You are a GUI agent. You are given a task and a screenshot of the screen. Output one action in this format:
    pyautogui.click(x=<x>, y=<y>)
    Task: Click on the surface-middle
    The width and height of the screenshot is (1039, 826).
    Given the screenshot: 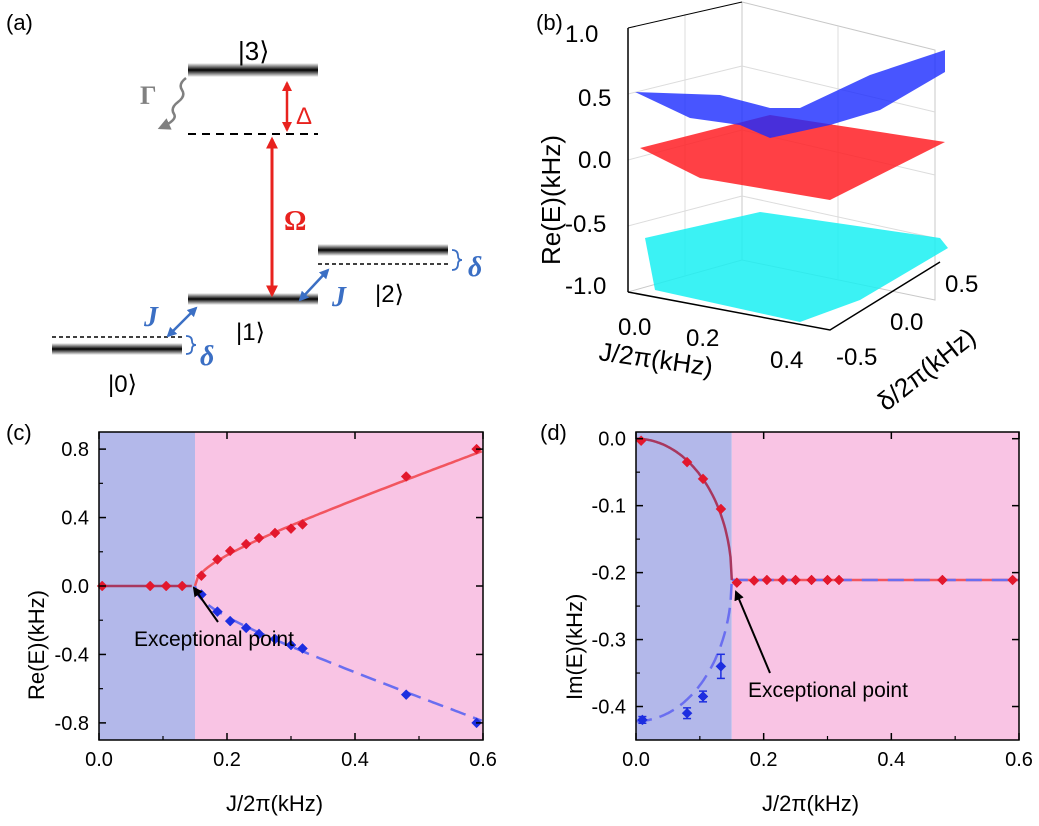 What is the action you would take?
    pyautogui.click(x=792, y=157)
    